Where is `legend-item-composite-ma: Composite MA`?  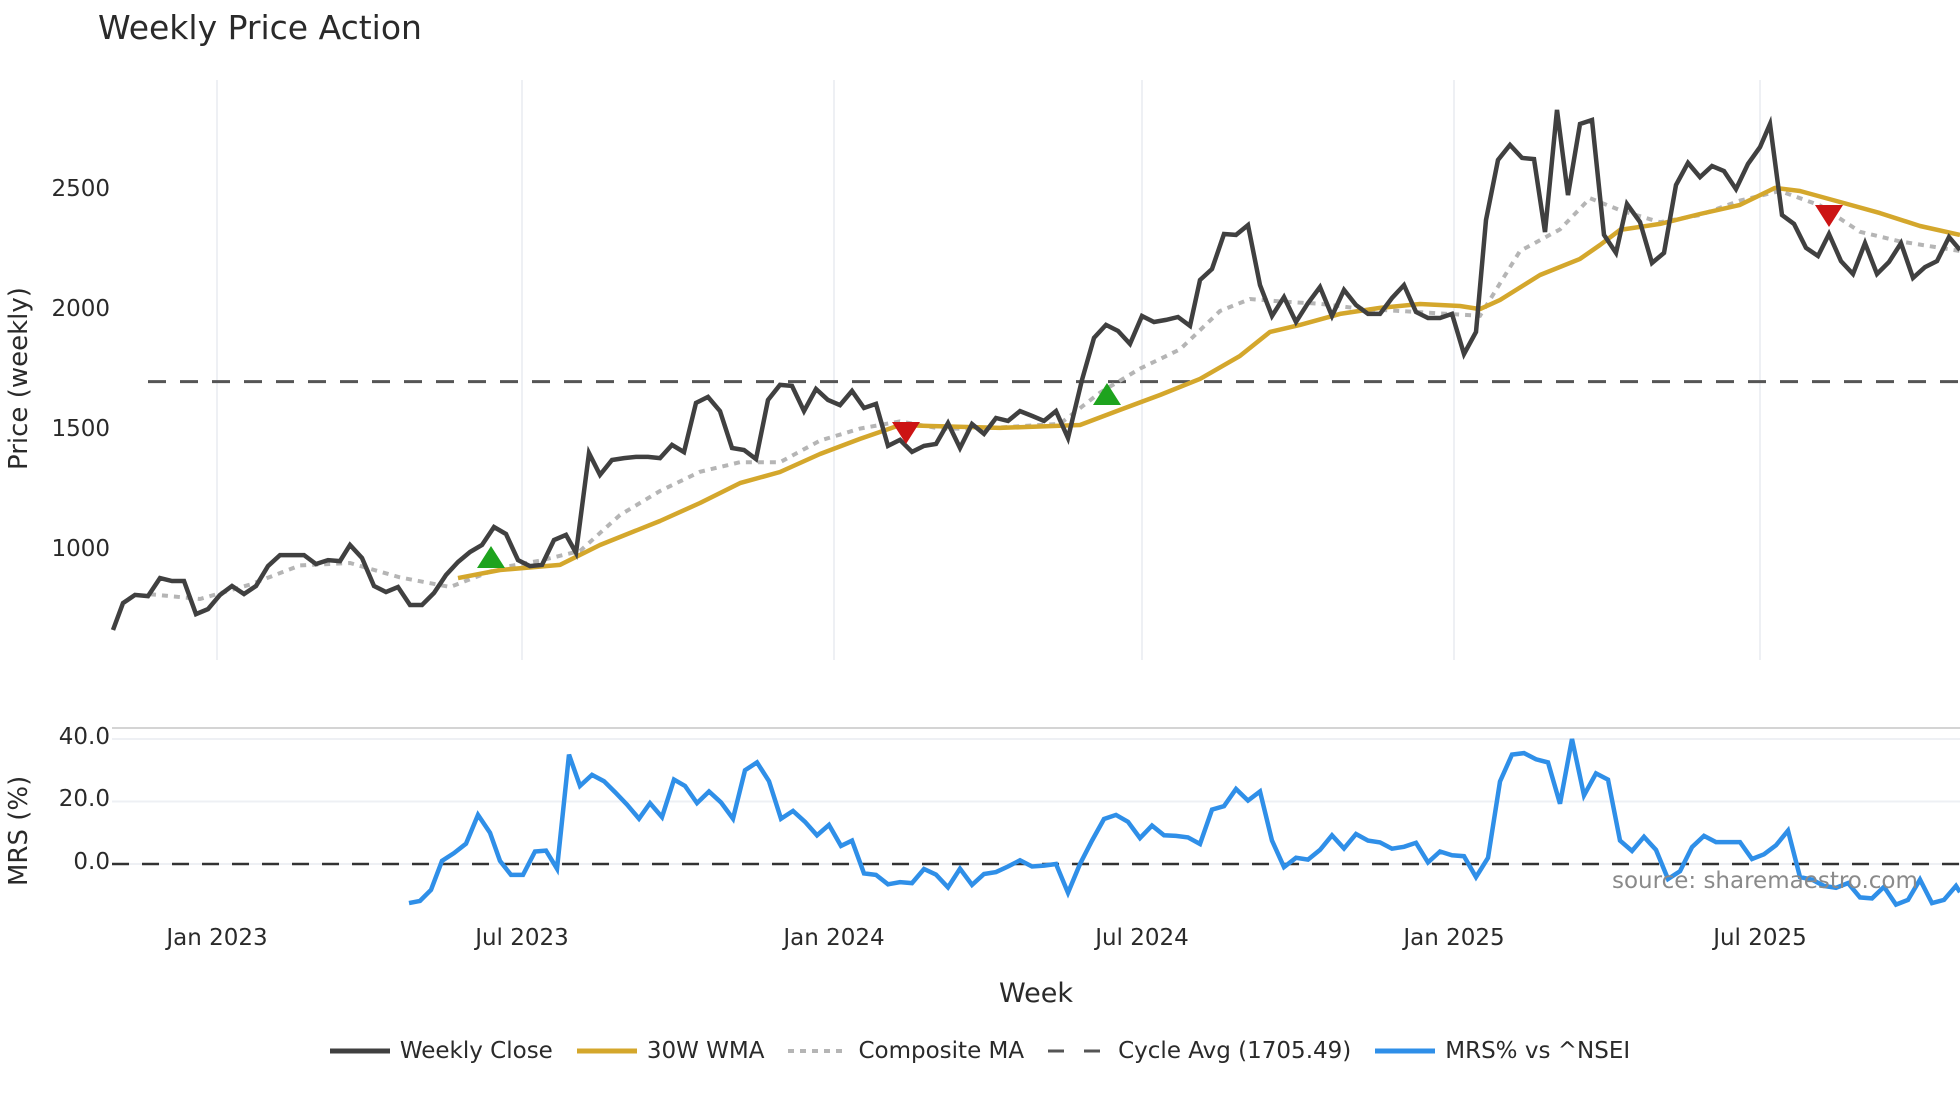
legend-item-composite-ma: Composite MA is located at coordinates (906, 1051).